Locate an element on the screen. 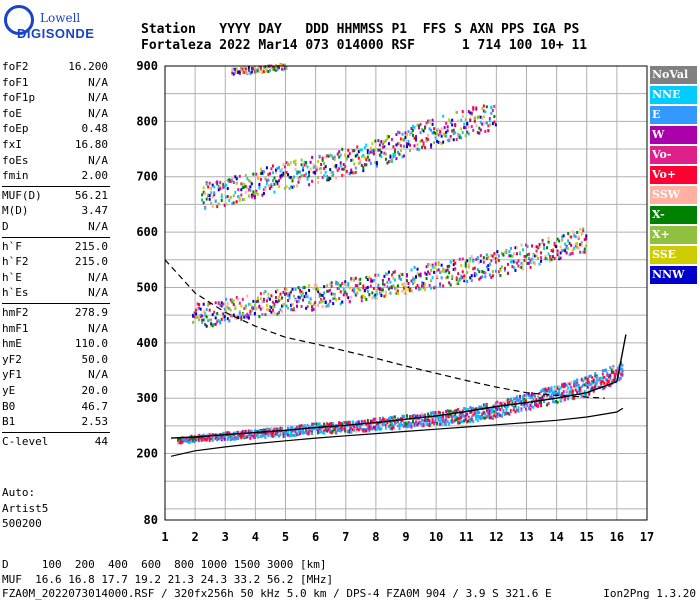 The height and width of the screenshot is (602, 700). legend-item: Vo- is located at coordinates (673, 155).